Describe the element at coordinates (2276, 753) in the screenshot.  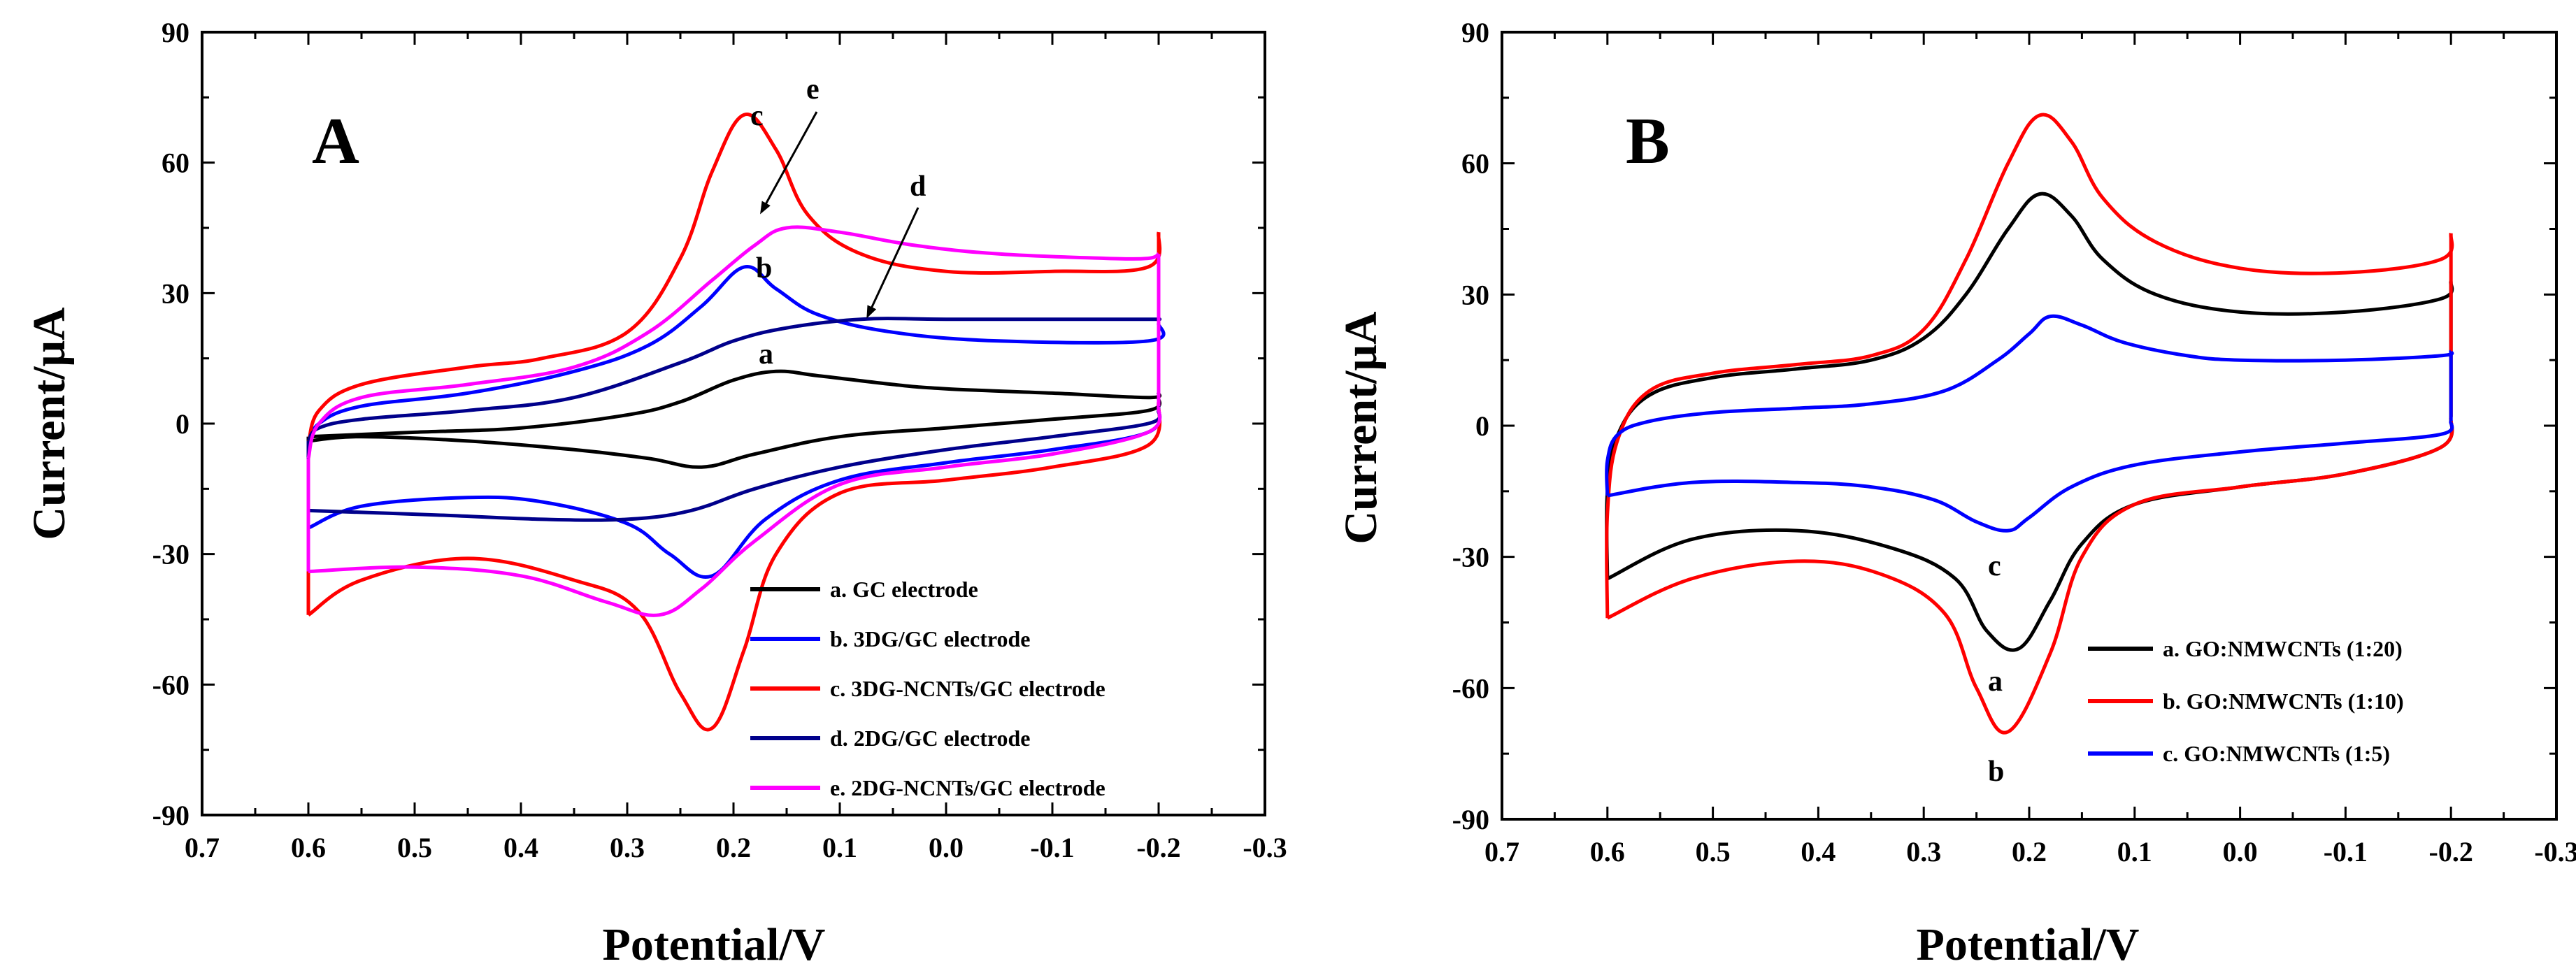
I see `legend-label-c: c. GO:NMWCNTs (1:5)` at that location.